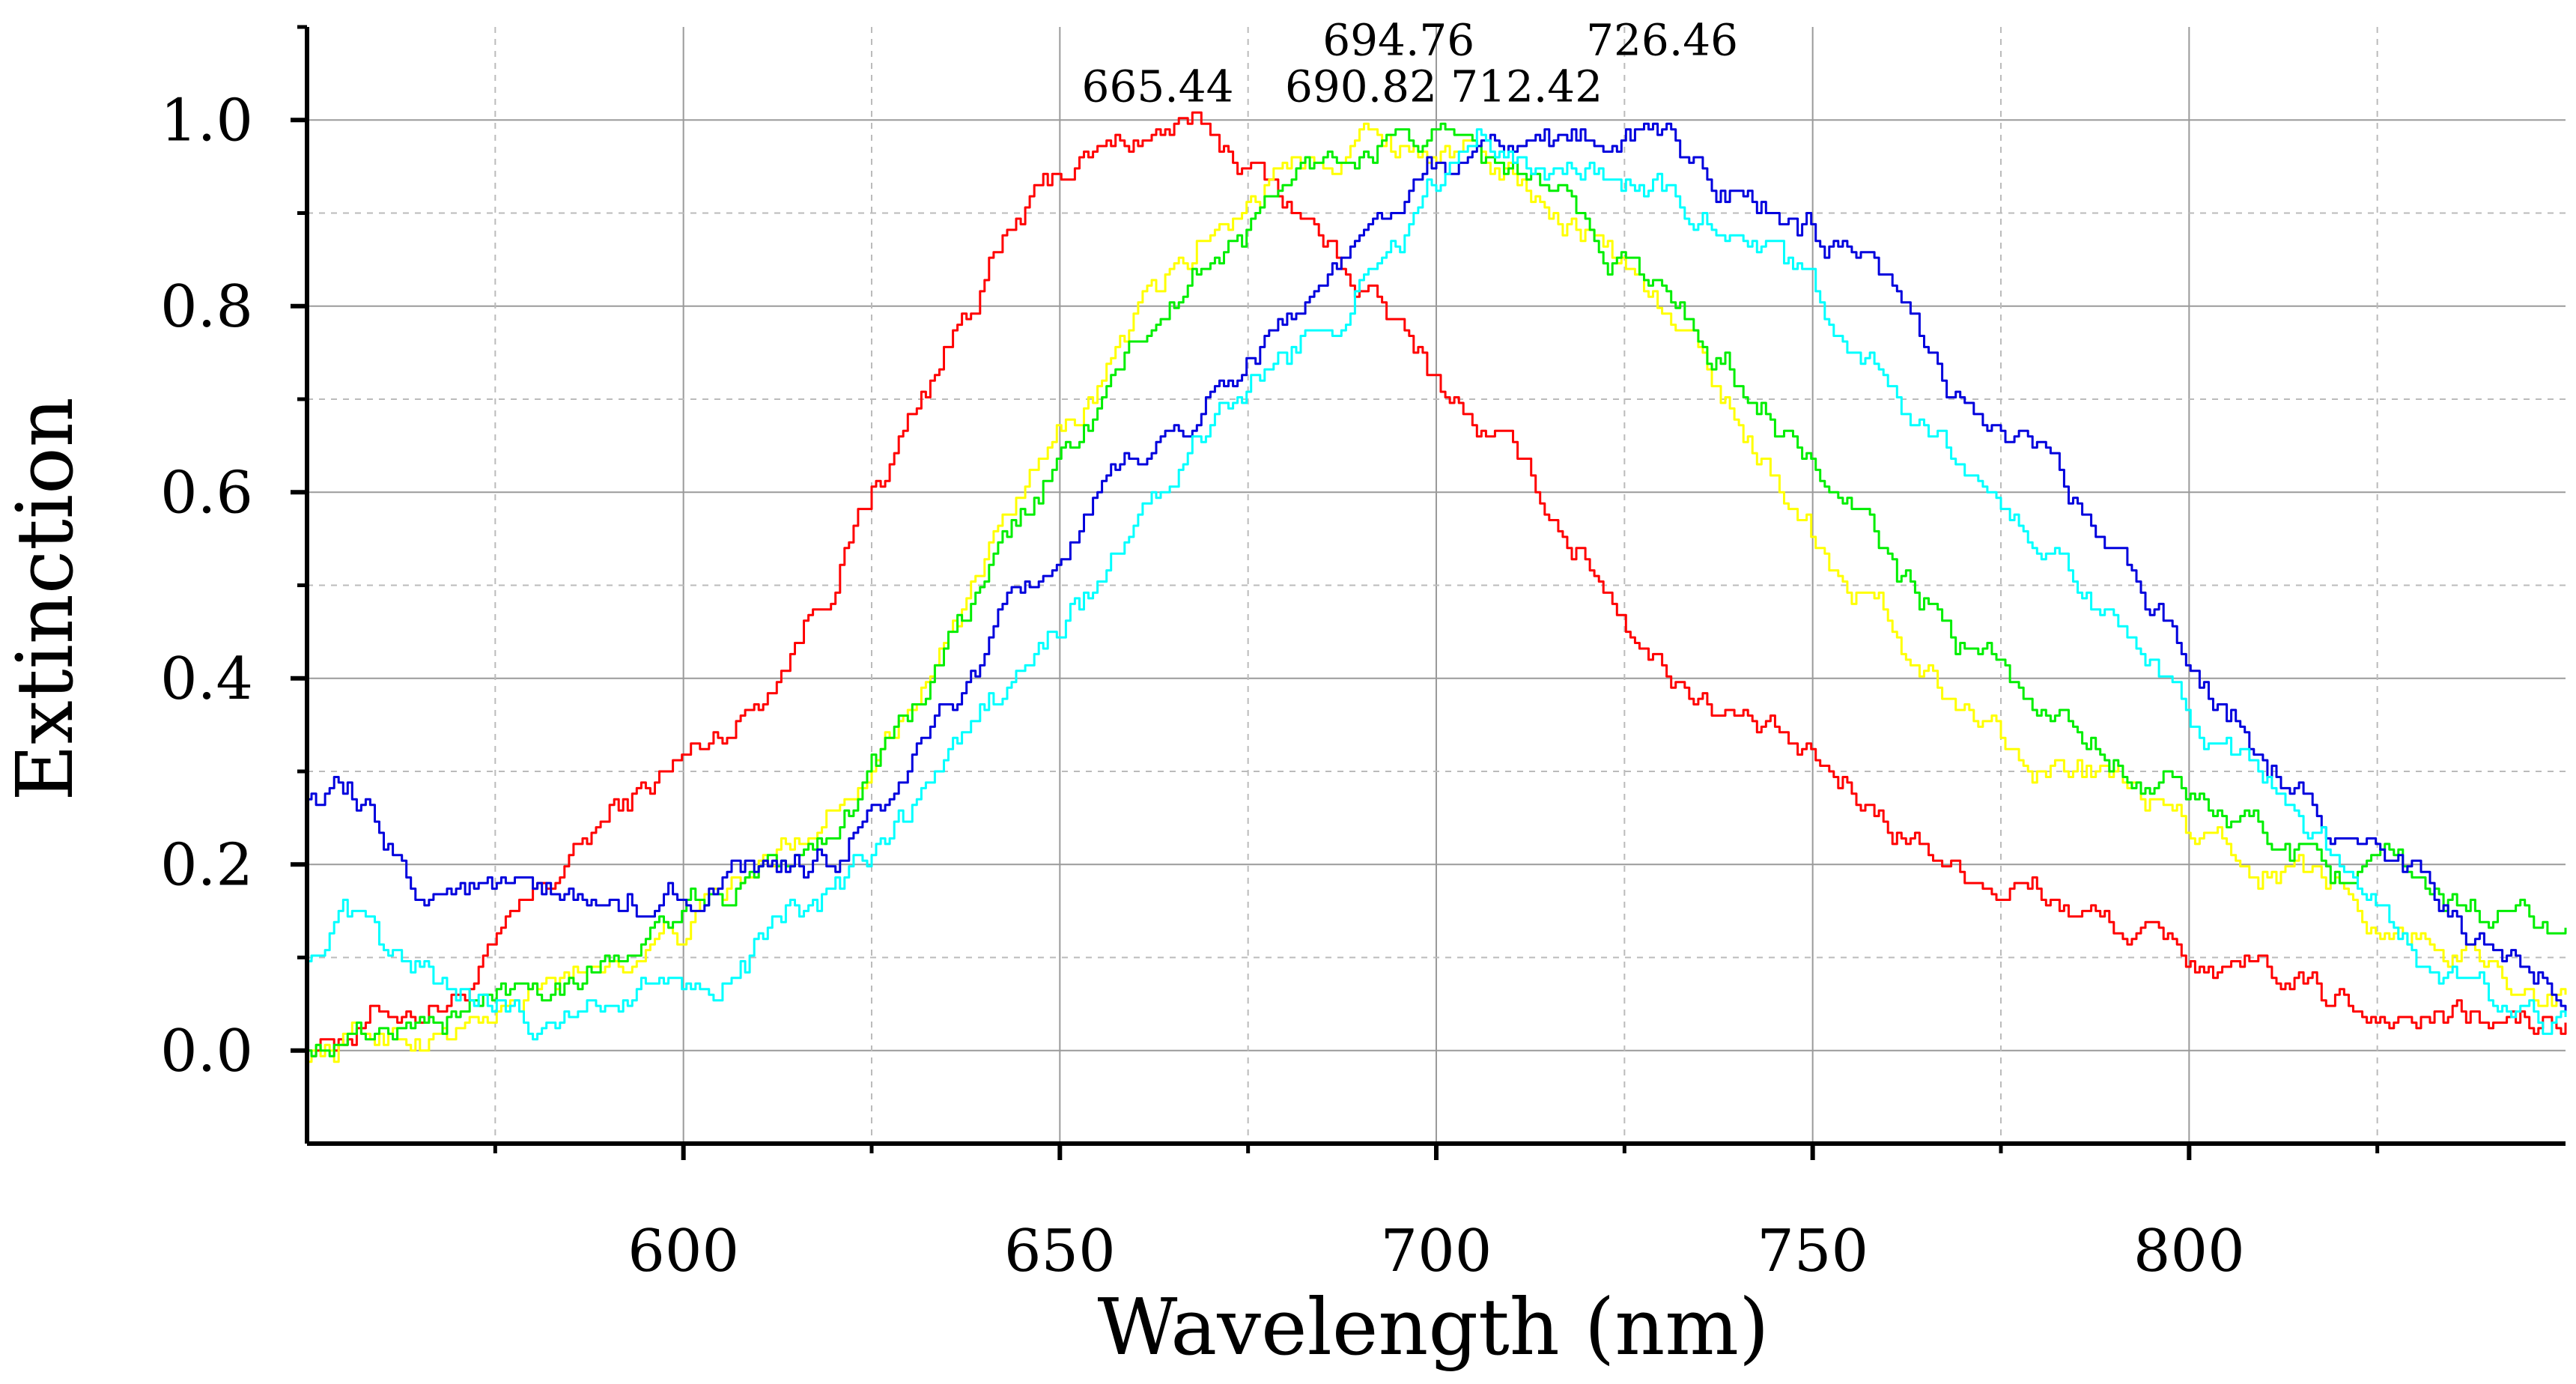  Describe the element at coordinates (206, 1051) in the screenshot. I see `y-tick-label: 0.0` at that location.